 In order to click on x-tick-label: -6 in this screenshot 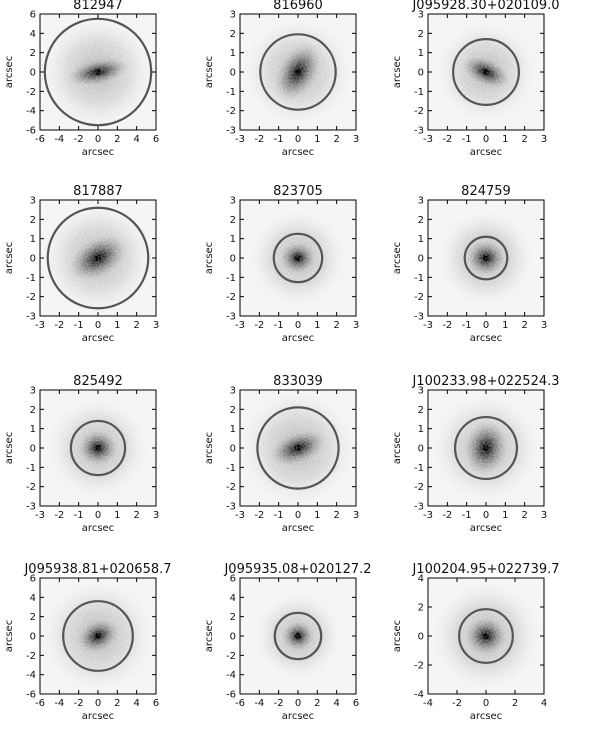, I will do `click(40, 139)`.